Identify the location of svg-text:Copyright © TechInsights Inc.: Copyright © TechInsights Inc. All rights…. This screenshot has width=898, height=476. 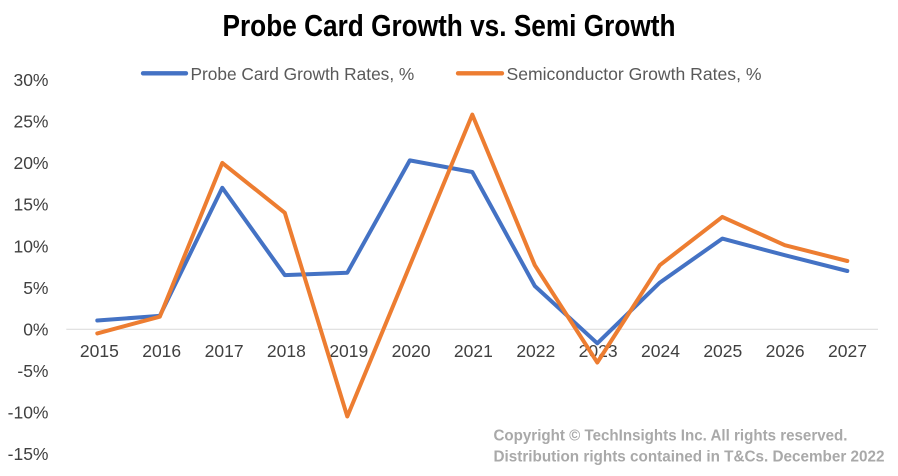
(671, 436).